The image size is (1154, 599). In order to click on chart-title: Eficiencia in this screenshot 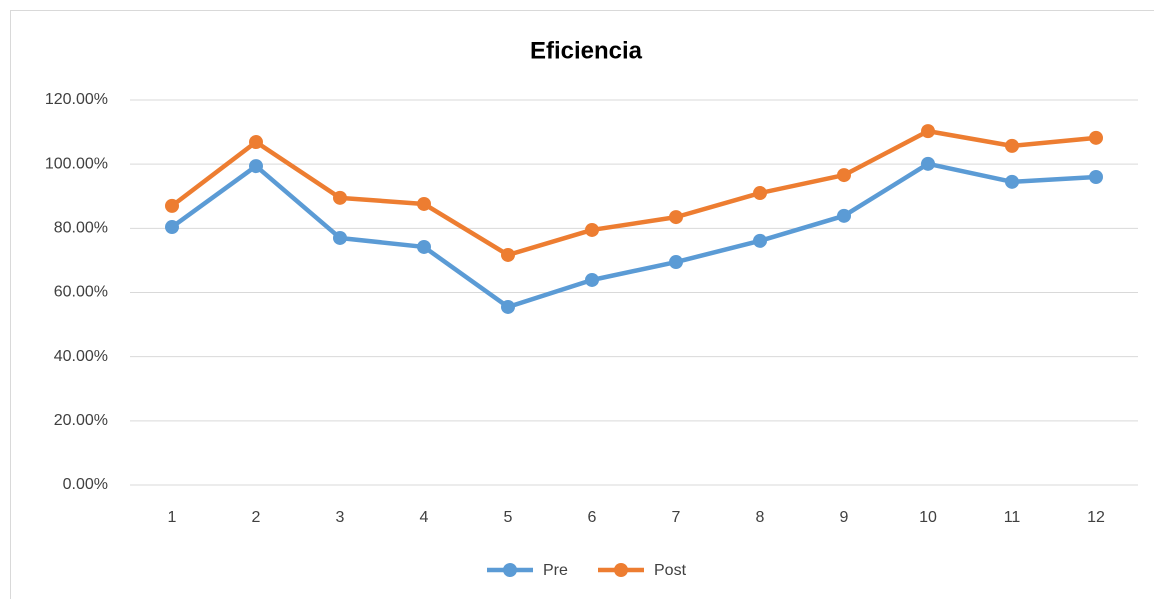, I will do `click(586, 50)`.